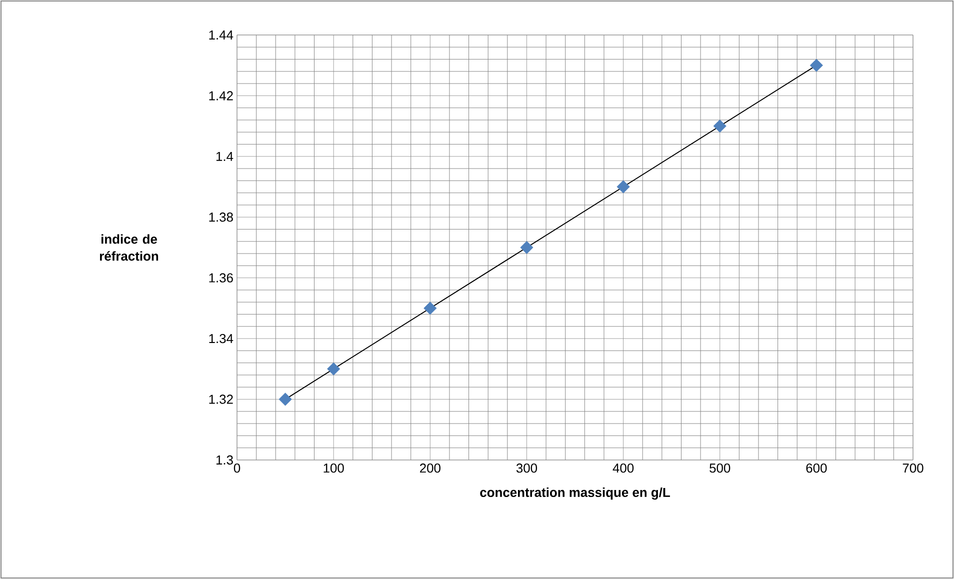  What do you see at coordinates (623, 468) in the screenshot?
I see `x-tick-label: 400` at bounding box center [623, 468].